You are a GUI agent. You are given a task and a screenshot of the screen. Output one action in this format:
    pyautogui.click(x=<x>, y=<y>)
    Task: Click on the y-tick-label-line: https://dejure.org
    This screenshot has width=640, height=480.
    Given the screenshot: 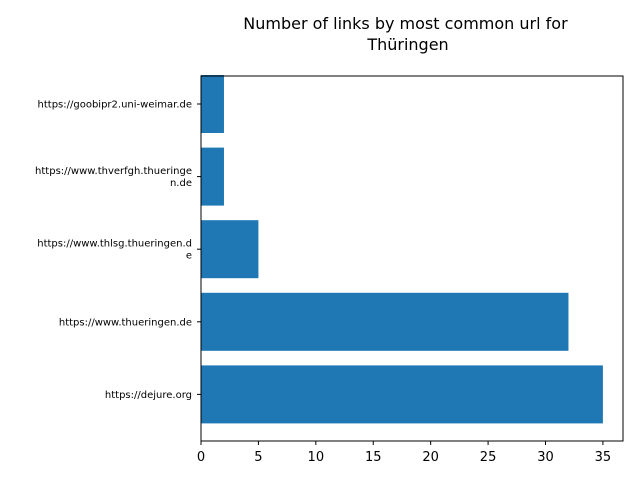 What is the action you would take?
    pyautogui.click(x=148, y=395)
    